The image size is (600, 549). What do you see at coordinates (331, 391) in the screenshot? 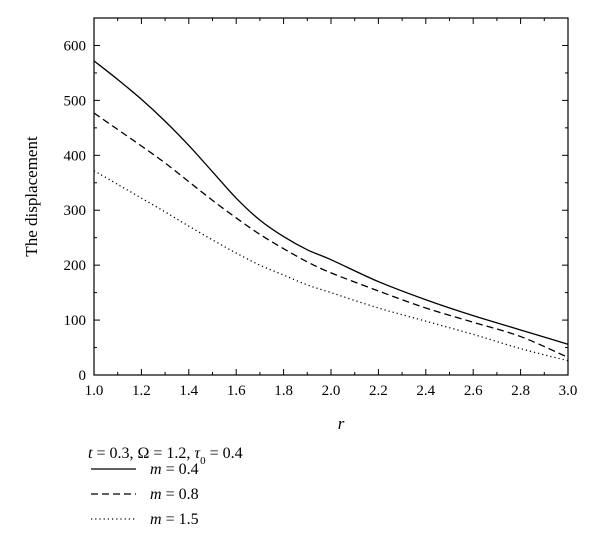
I see `x-tick-label: 2.0` at bounding box center [331, 391].